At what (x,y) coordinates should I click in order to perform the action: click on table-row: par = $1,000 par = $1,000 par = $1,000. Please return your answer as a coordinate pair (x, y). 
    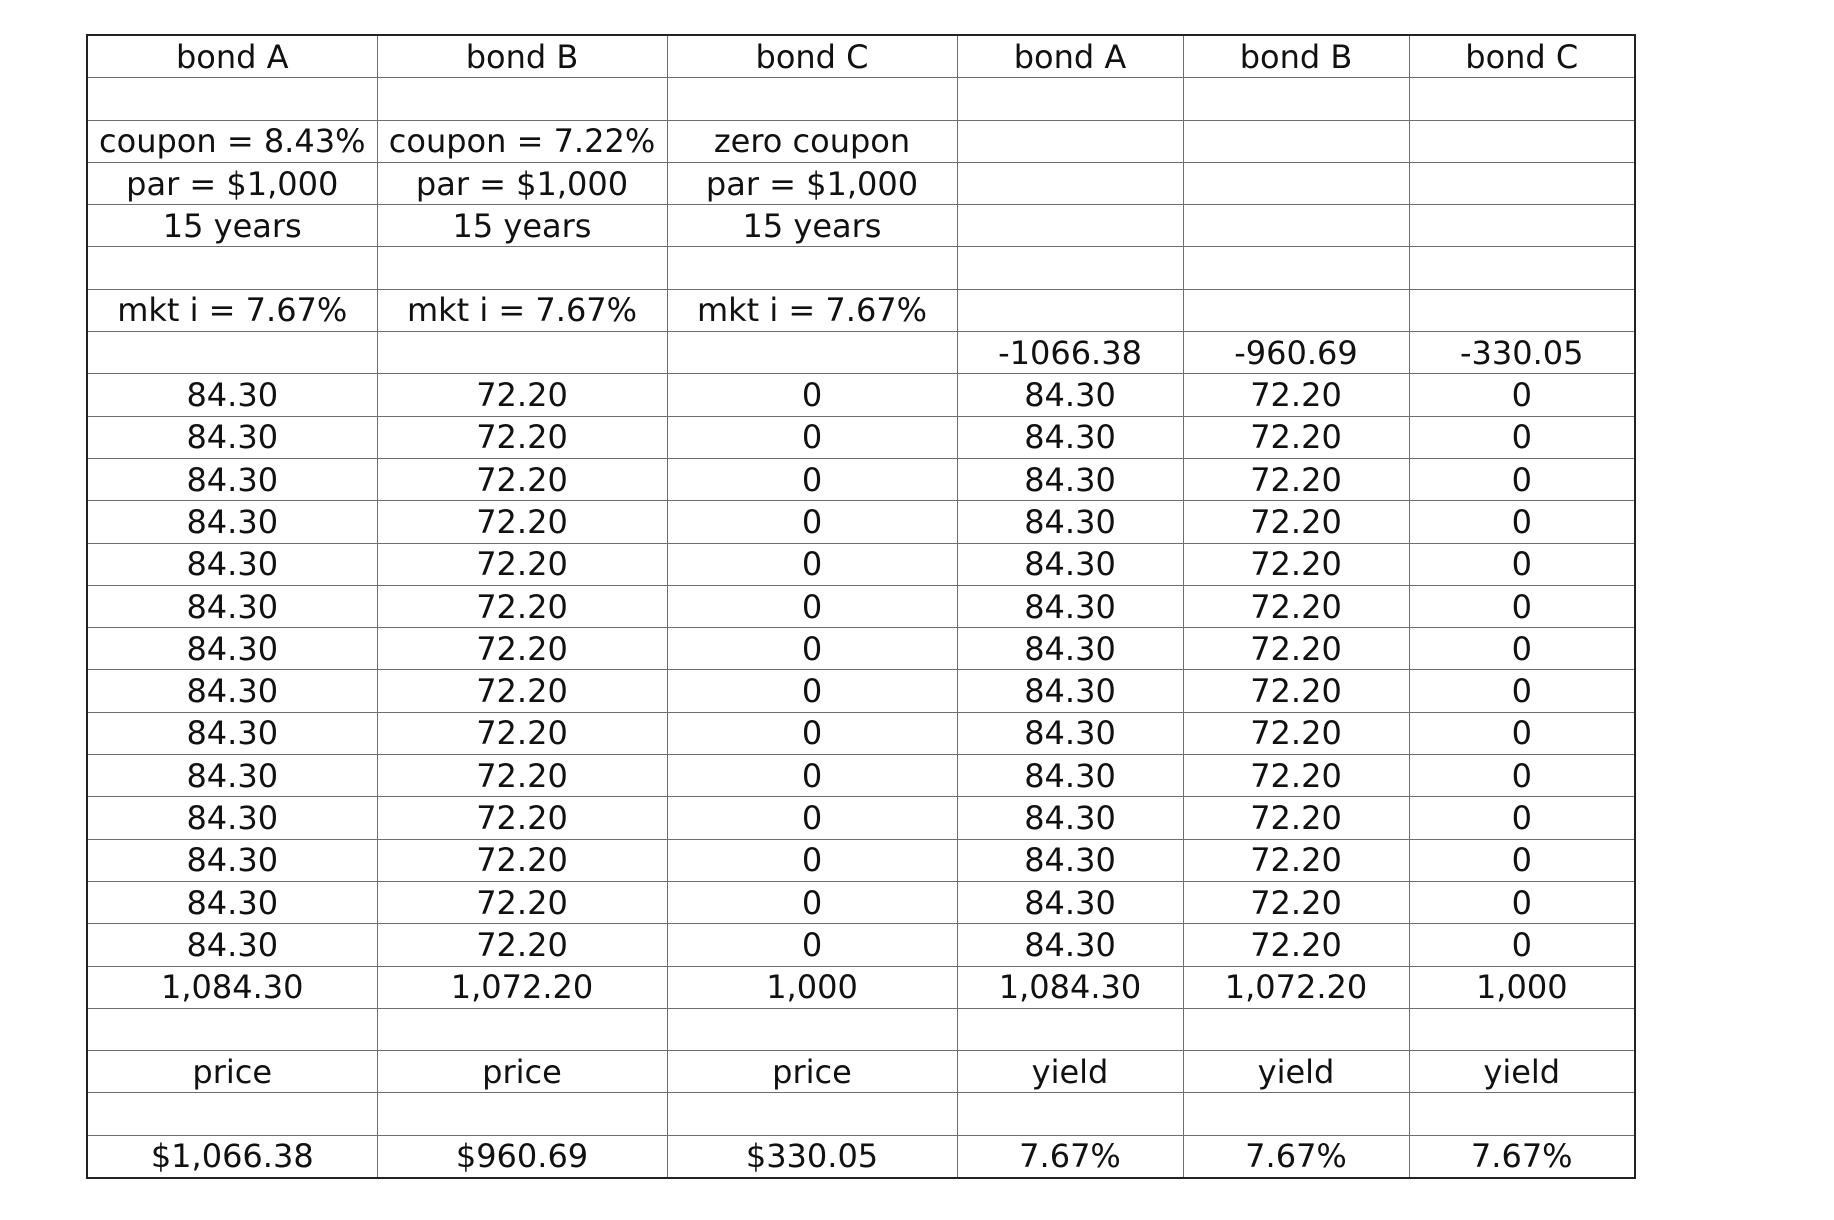
    Looking at the image, I should click on (861, 183).